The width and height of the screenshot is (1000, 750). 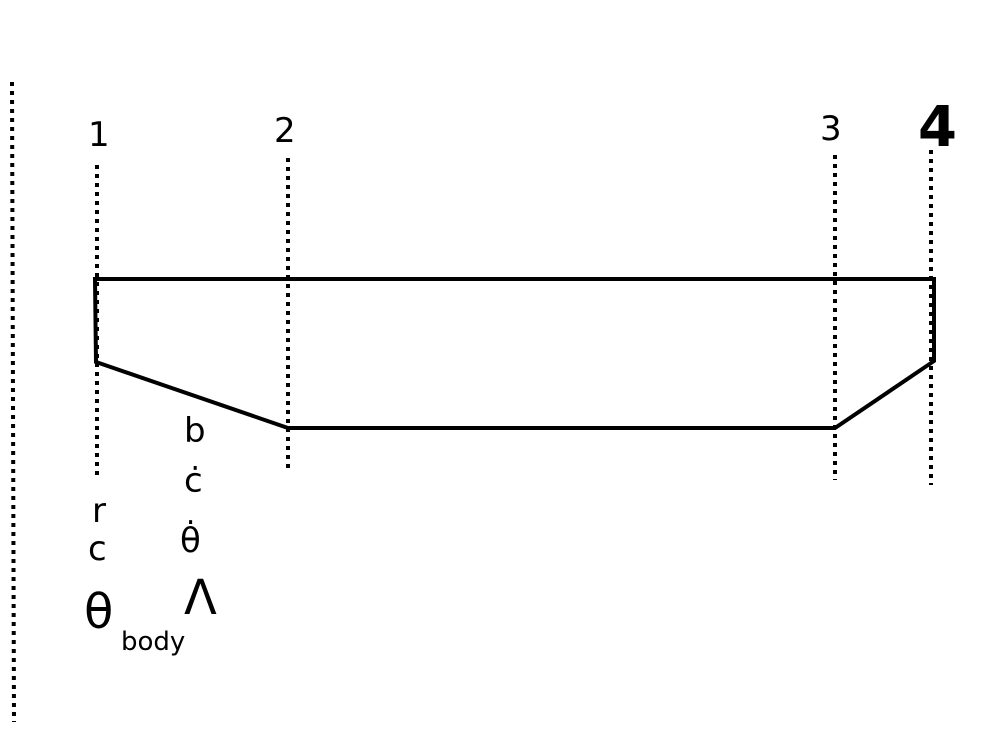 I want to click on symbol-r: r, so click(x=99, y=511).